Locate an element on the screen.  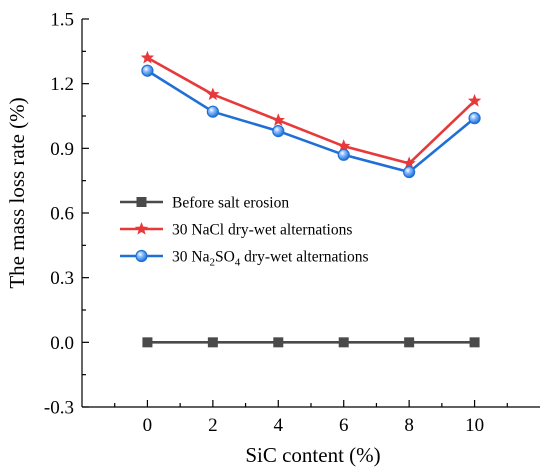
x-tick-label: 0 is located at coordinates (148, 425).